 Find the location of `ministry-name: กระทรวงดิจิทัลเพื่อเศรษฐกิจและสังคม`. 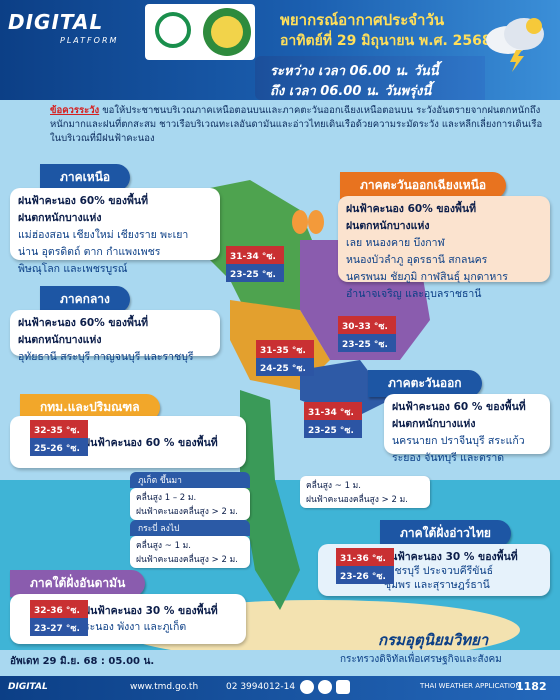

ministry-name: กระทรวงดิจิทัลเพื่อเศรษฐกิจและสังคม is located at coordinates (421, 659).